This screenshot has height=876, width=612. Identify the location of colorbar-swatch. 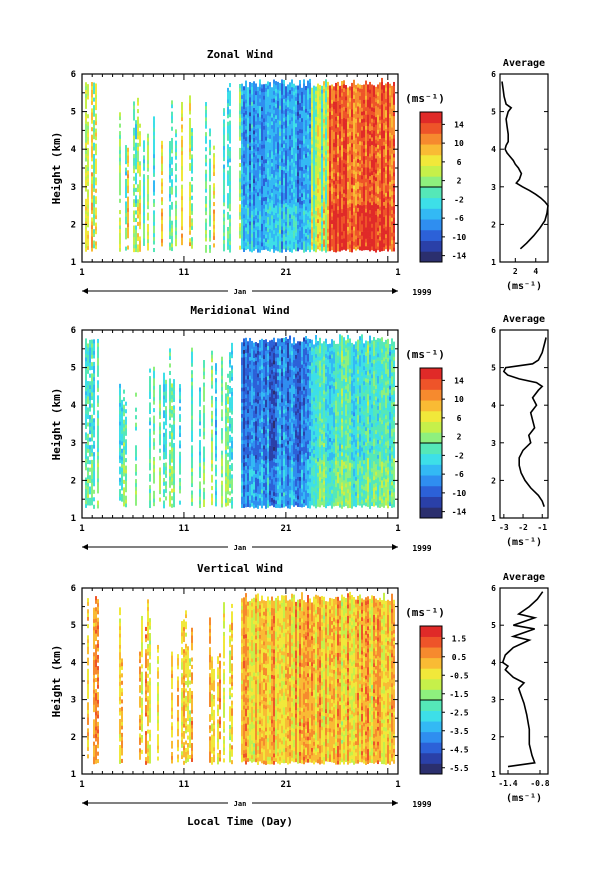
(431, 160).